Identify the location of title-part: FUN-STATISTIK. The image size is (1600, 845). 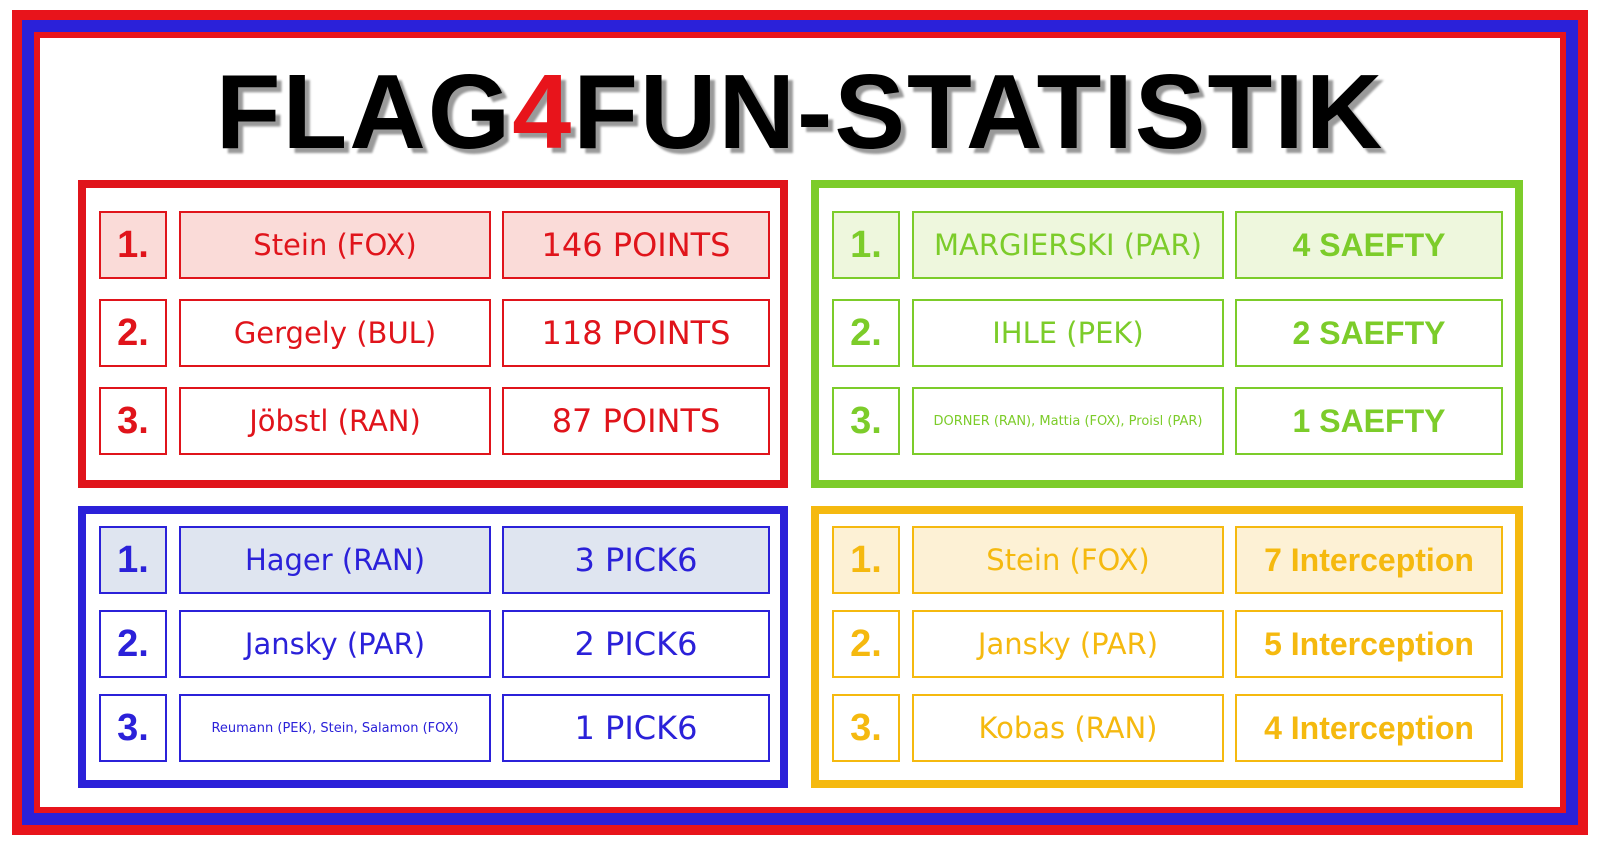
(979, 112).